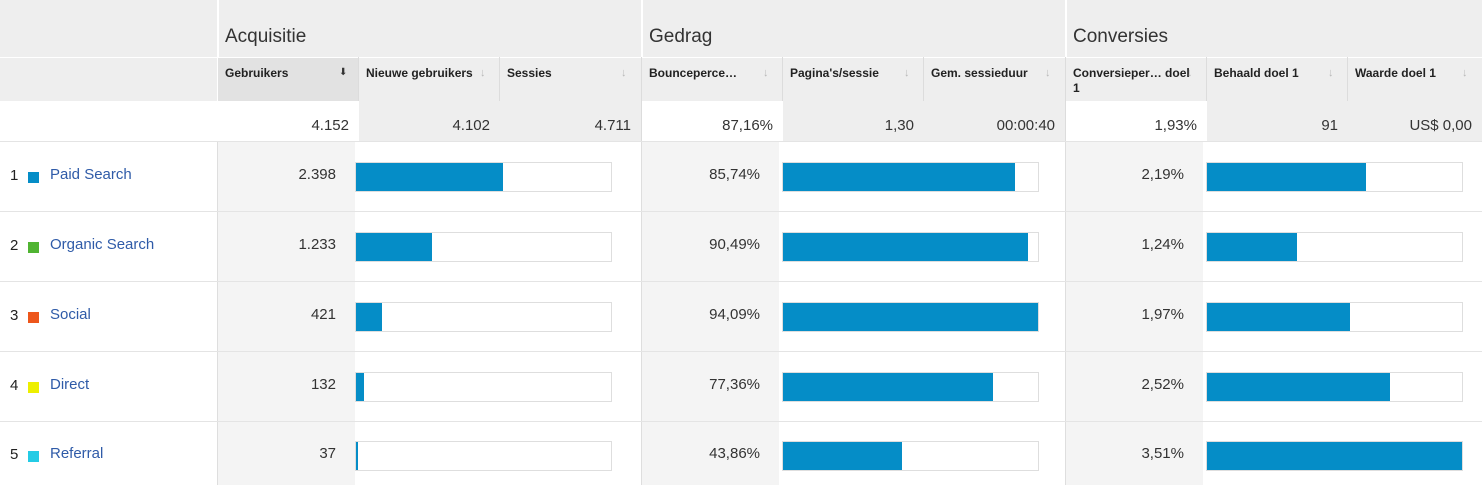 The image size is (1482, 485). I want to click on metric-value: 1,97%, so click(1162, 314).